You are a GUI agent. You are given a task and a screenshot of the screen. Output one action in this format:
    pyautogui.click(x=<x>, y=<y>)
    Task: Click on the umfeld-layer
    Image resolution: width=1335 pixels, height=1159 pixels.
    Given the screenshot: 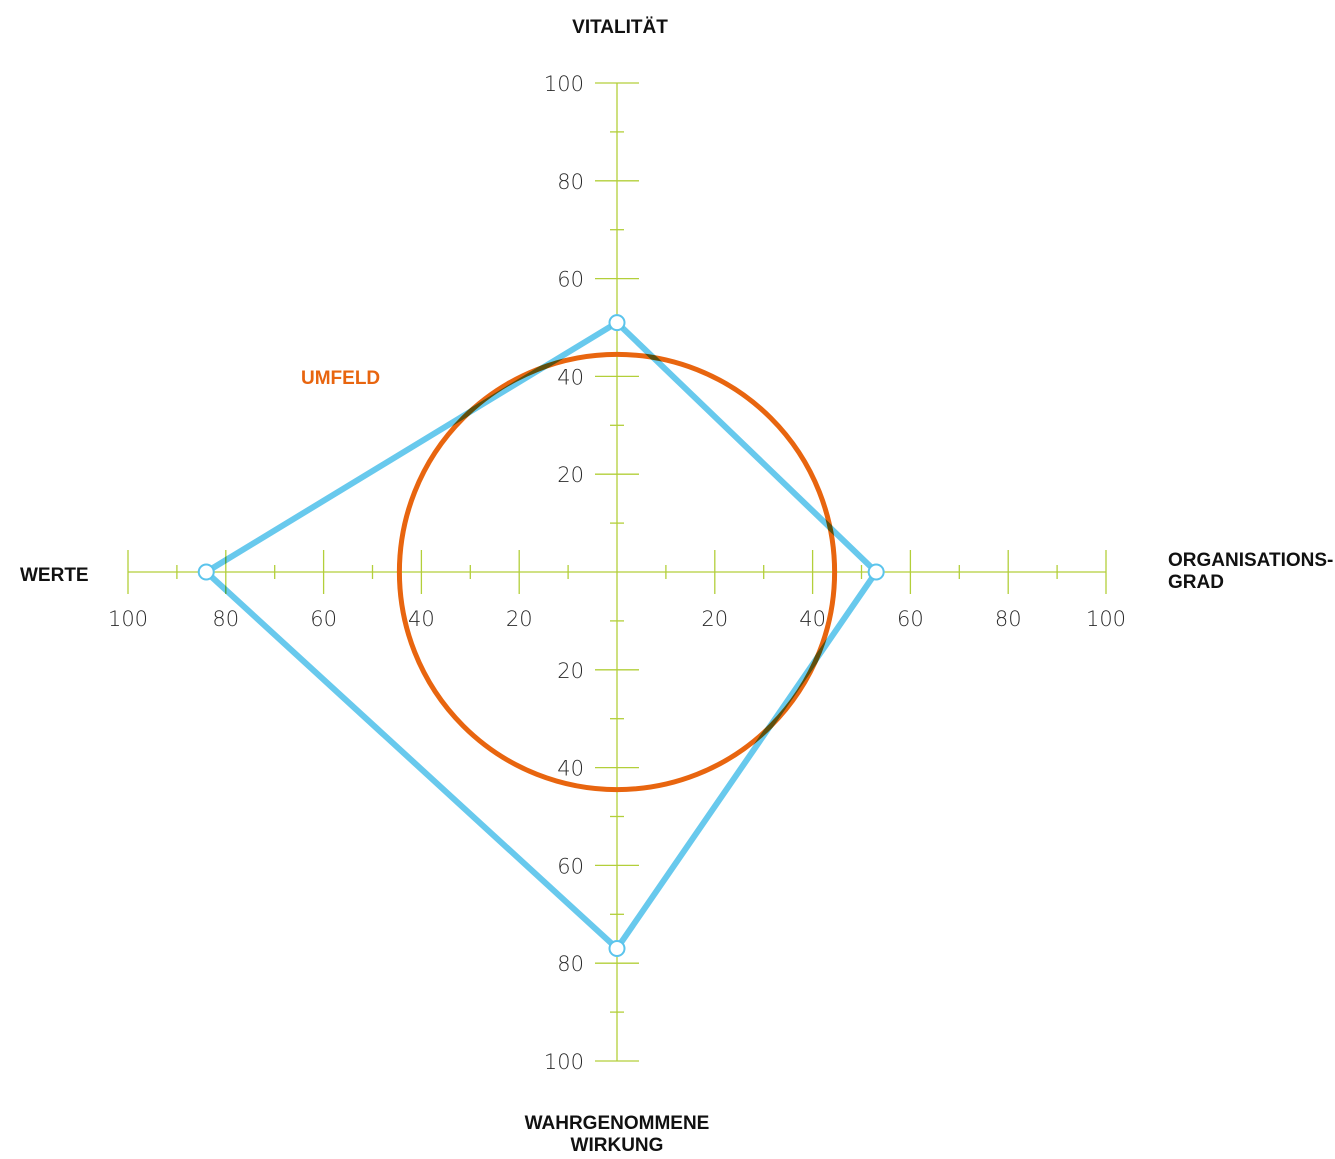 What is the action you would take?
    pyautogui.click(x=617, y=572)
    